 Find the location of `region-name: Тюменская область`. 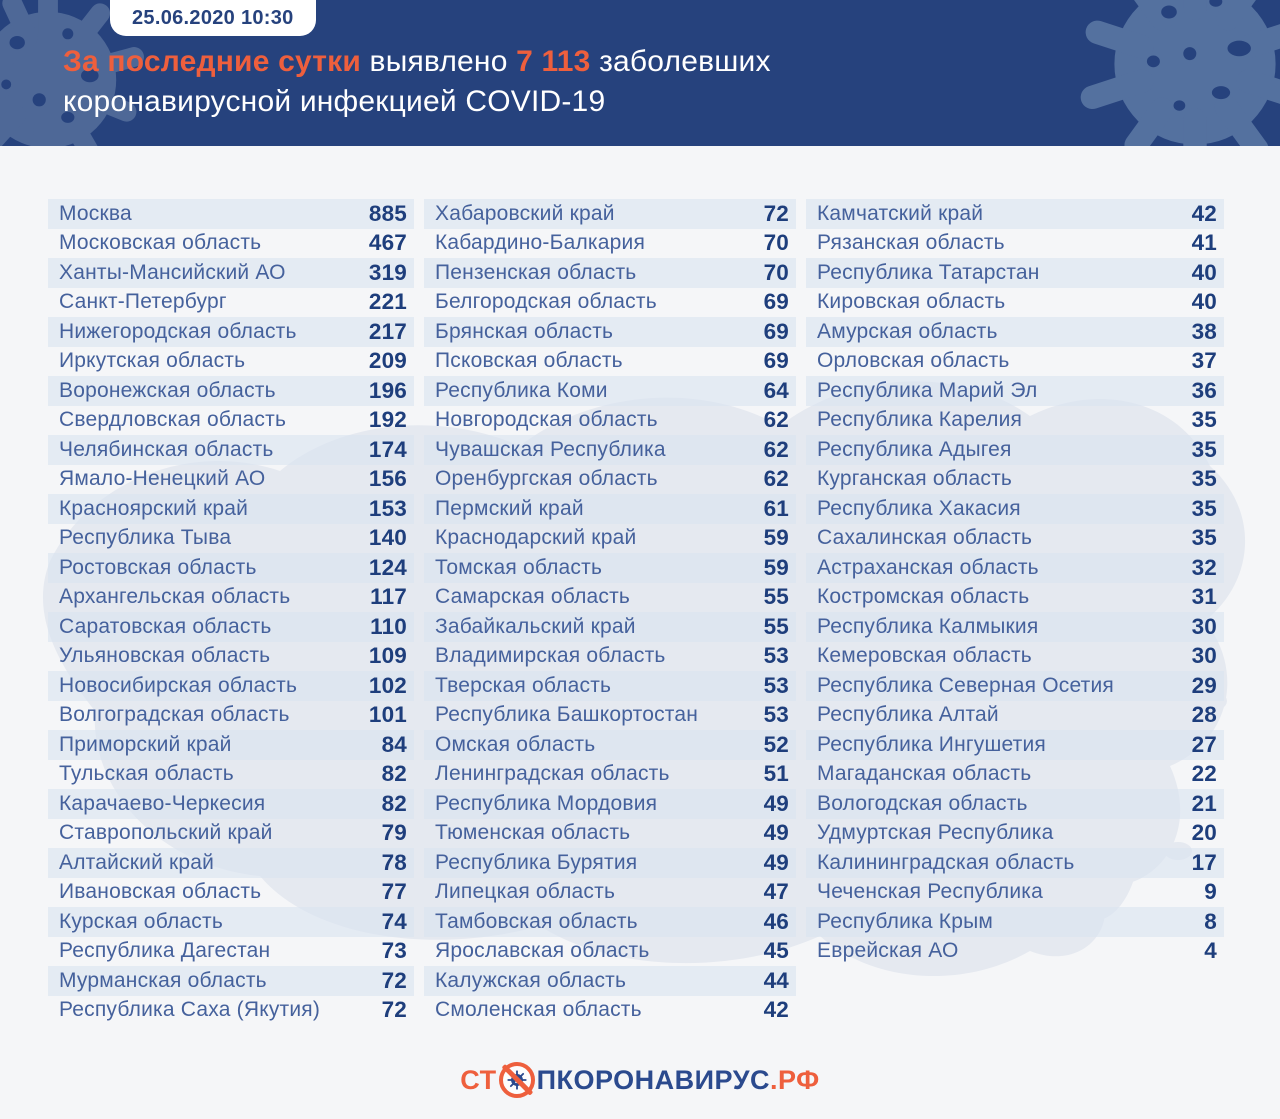

region-name: Тюменская область is located at coordinates (533, 833).